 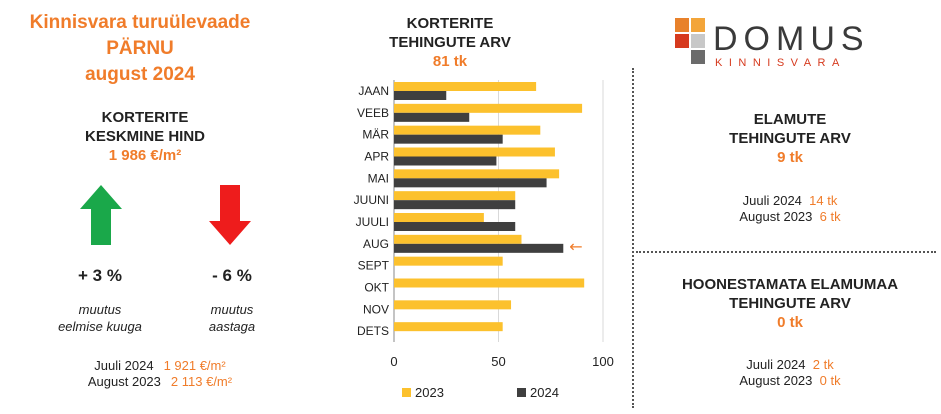 What do you see at coordinates (140, 22) in the screenshot?
I see `title-line-1: Kinnisvara turuülevaade` at bounding box center [140, 22].